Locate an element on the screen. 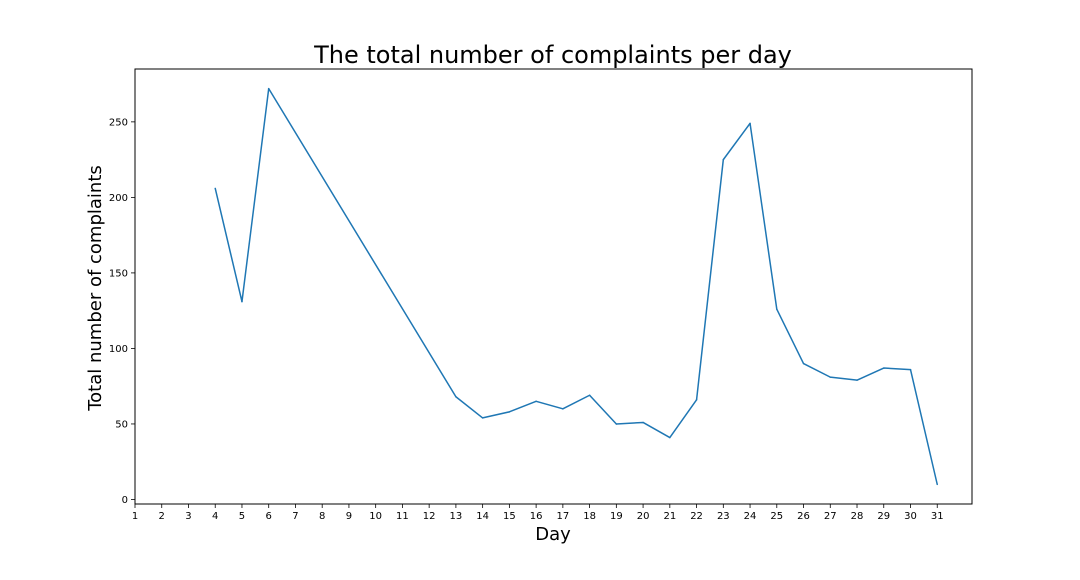  x-tick-label: 18 is located at coordinates (589, 516).